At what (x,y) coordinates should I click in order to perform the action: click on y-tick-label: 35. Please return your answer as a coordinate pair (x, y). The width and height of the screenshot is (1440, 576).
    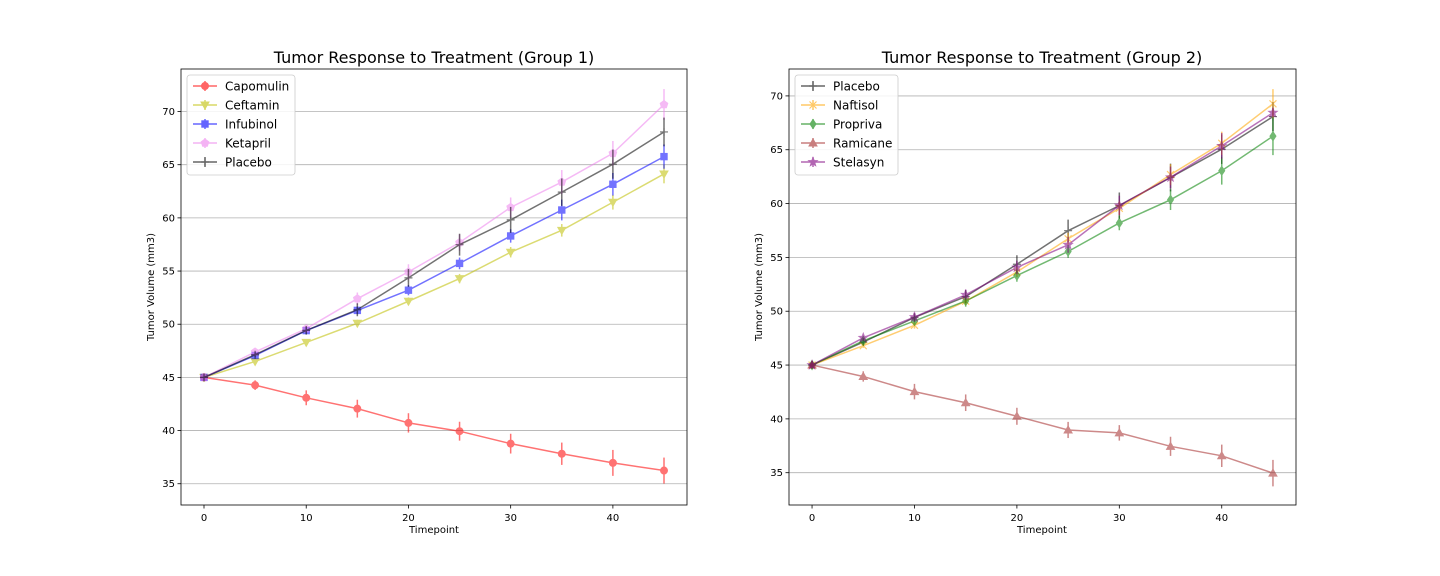
    Looking at the image, I should click on (168, 484).